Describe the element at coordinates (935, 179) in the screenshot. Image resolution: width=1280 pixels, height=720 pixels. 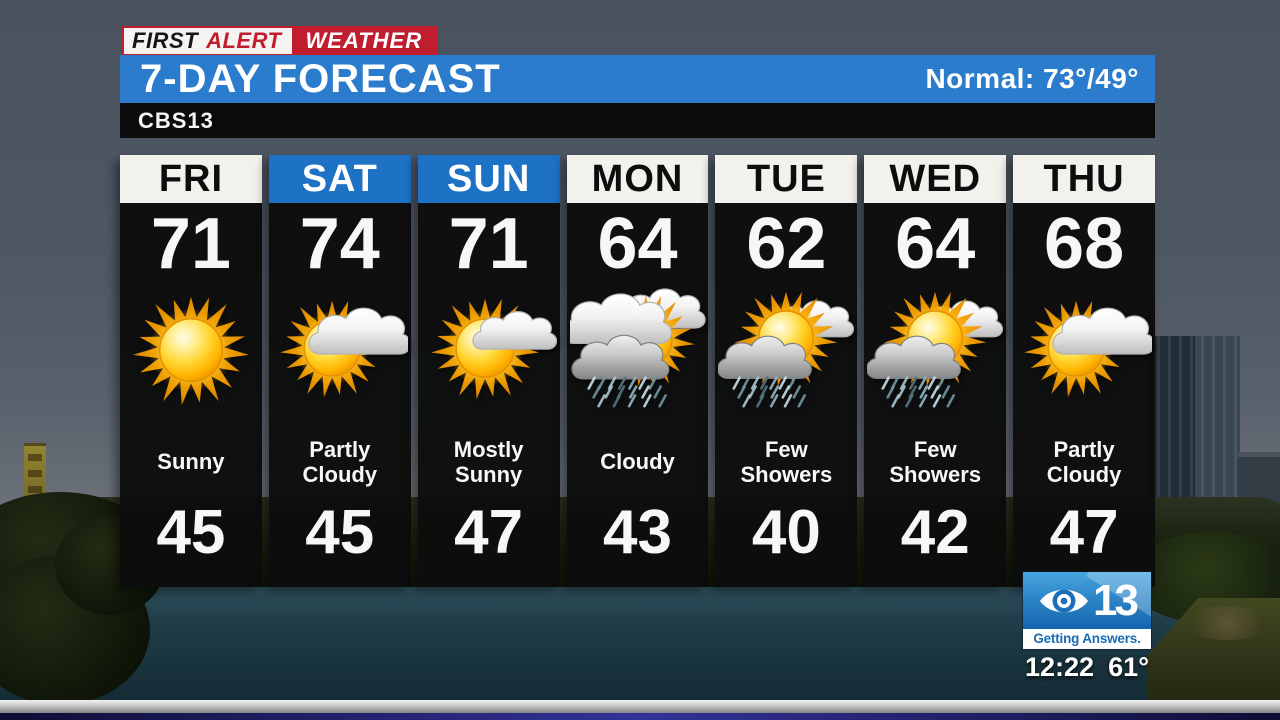
I see `day-label: WED` at that location.